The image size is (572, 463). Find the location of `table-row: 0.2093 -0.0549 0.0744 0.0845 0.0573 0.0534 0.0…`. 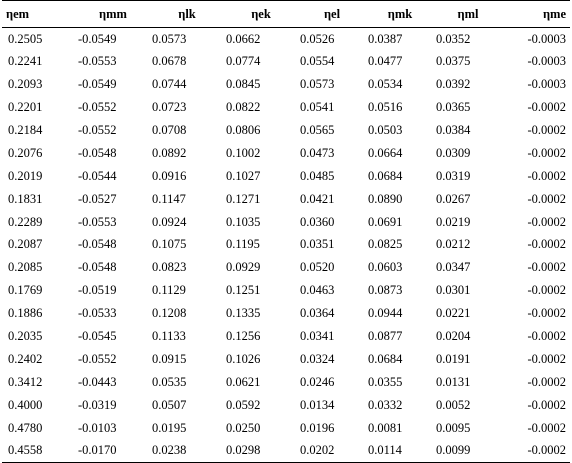

table-row: 0.2093 -0.0549 0.0744 0.0845 0.0573 0.0534 0.0… is located at coordinates (286, 84).